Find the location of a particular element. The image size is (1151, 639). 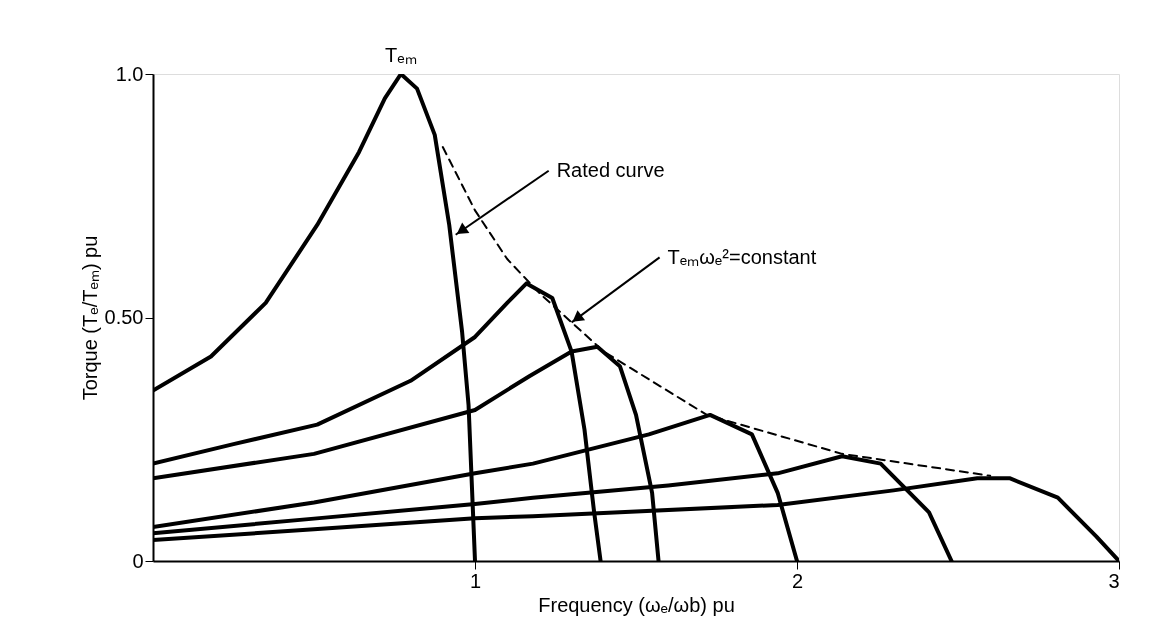

x-axis-title: Frequency (ωₑ/ωb) pu is located at coordinates (636, 604).